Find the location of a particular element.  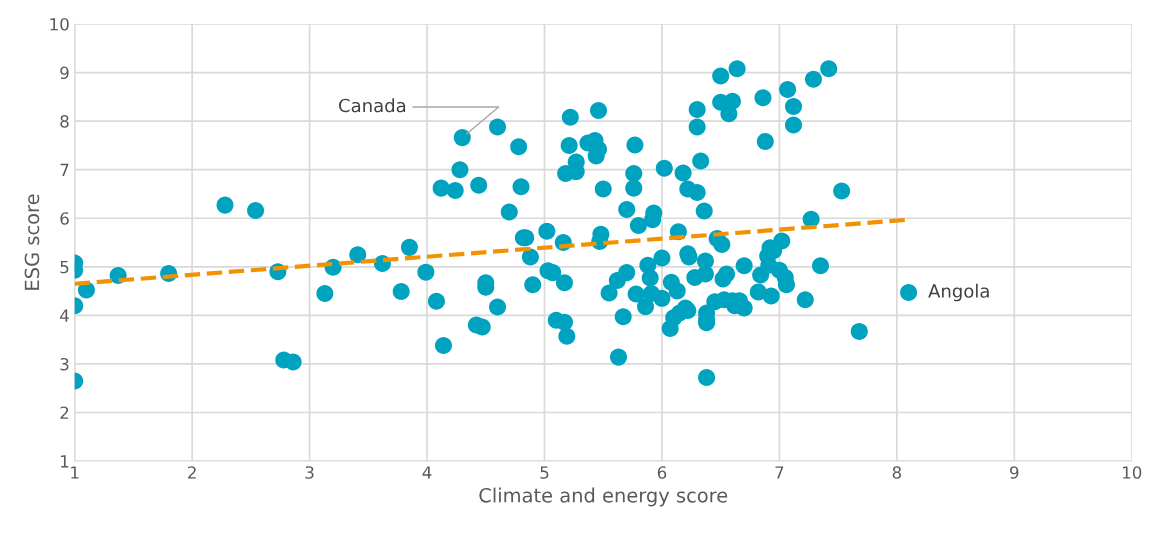

x-tick-label: 10 is located at coordinates (1132, 472).